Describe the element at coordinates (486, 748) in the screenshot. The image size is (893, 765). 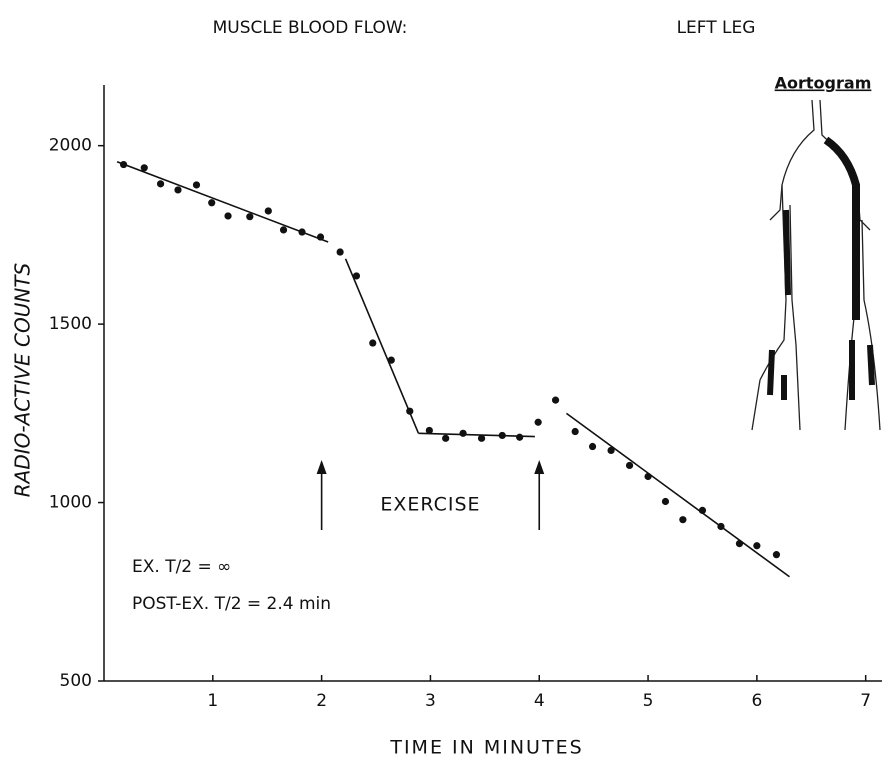
I see `x-axis-label: TIME IN MINUTES` at that location.